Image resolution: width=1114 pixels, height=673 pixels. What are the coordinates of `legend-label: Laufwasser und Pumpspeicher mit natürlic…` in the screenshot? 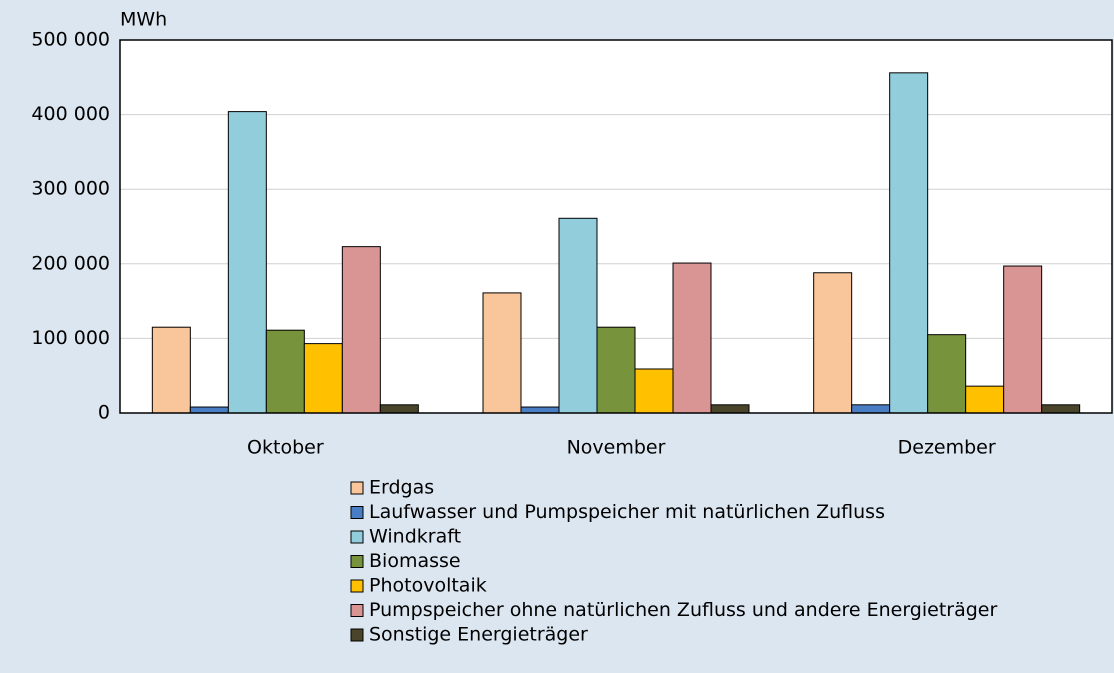 It's located at (627, 512).